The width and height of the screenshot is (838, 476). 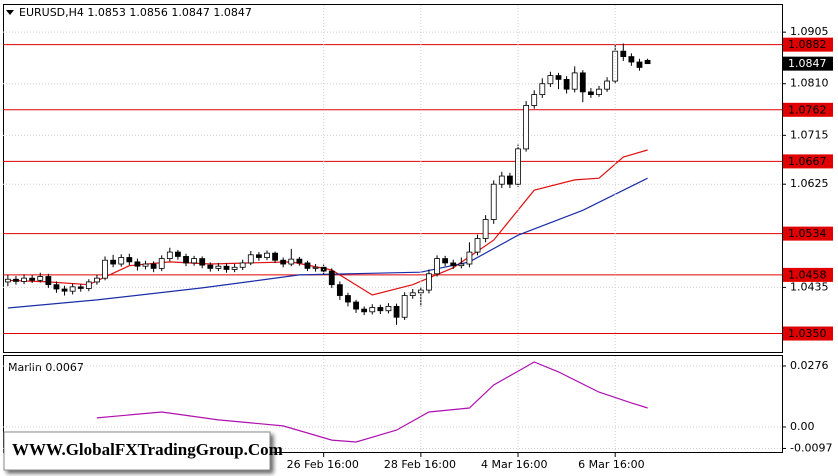 I want to click on level-label: 1.0458, so click(x=807, y=274).